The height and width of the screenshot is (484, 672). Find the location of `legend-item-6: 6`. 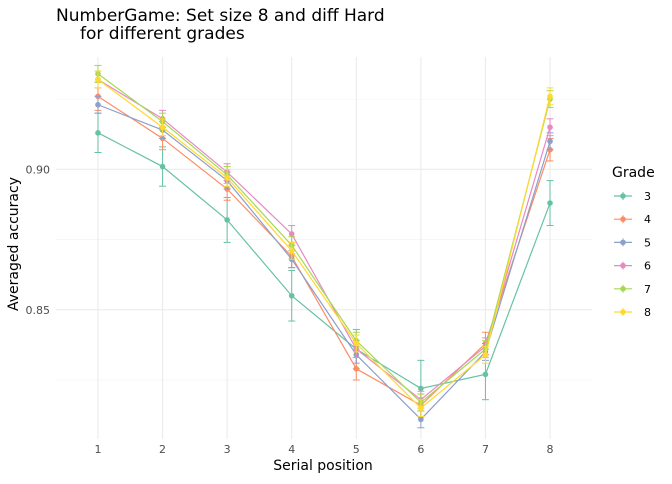

legend-item-6: 6 is located at coordinates (632, 266).